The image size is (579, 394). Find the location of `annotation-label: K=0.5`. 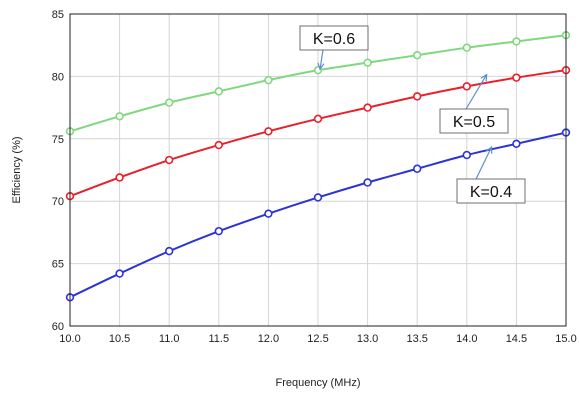

annotation-label: K=0.5 is located at coordinates (474, 122).